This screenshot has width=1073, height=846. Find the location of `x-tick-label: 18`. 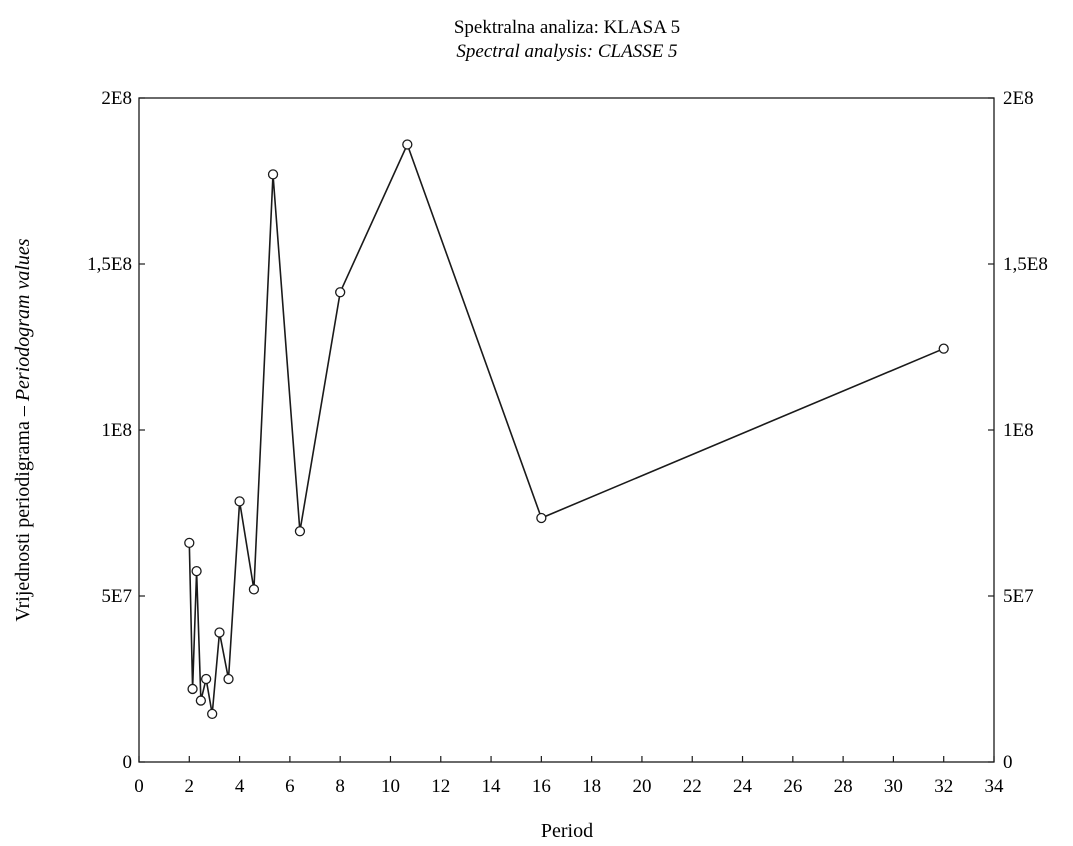

x-tick-label: 18 is located at coordinates (591, 786).